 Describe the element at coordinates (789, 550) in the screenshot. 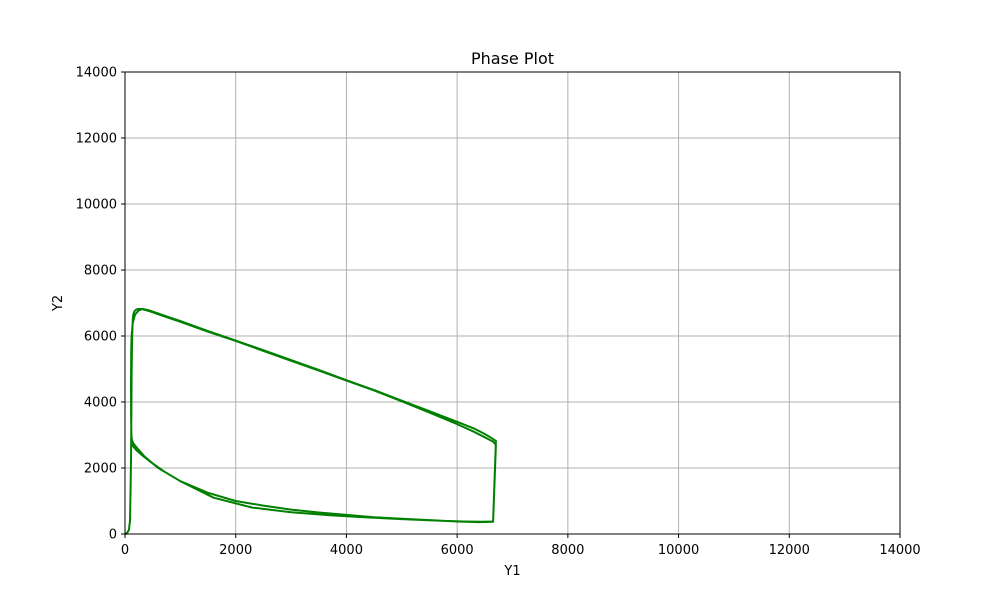

I see `x-tick-label: 12000` at that location.